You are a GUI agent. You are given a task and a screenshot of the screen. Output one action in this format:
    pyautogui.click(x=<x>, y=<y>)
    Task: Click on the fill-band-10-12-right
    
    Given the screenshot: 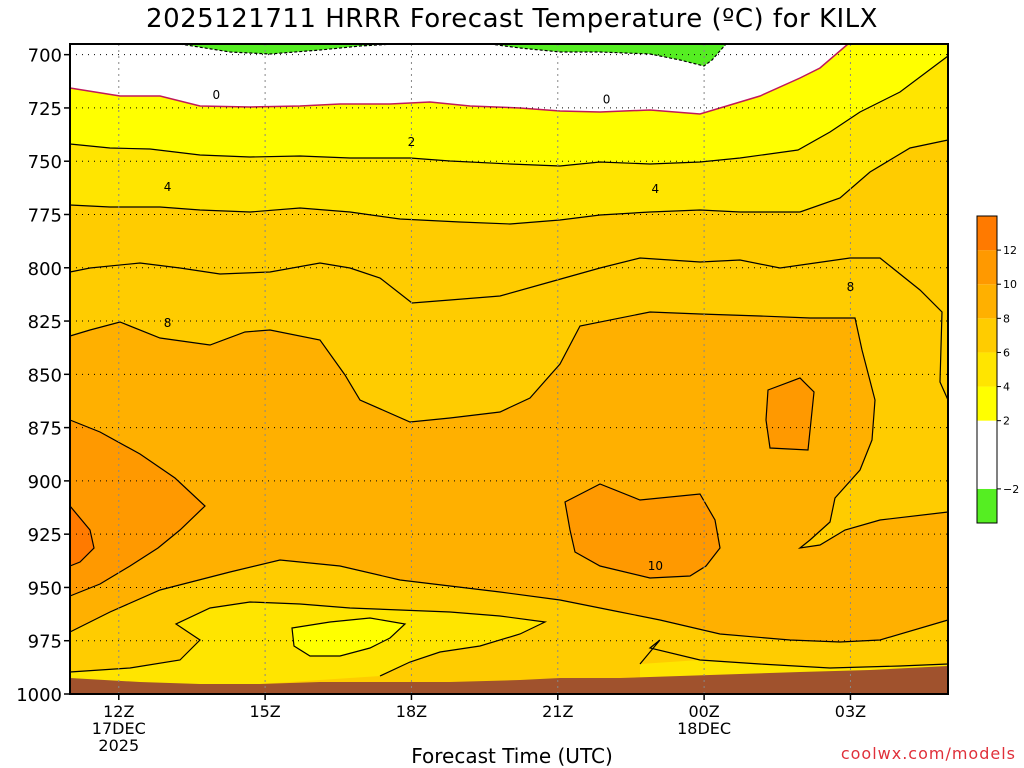 What is the action you would take?
    pyautogui.click(x=790, y=414)
    